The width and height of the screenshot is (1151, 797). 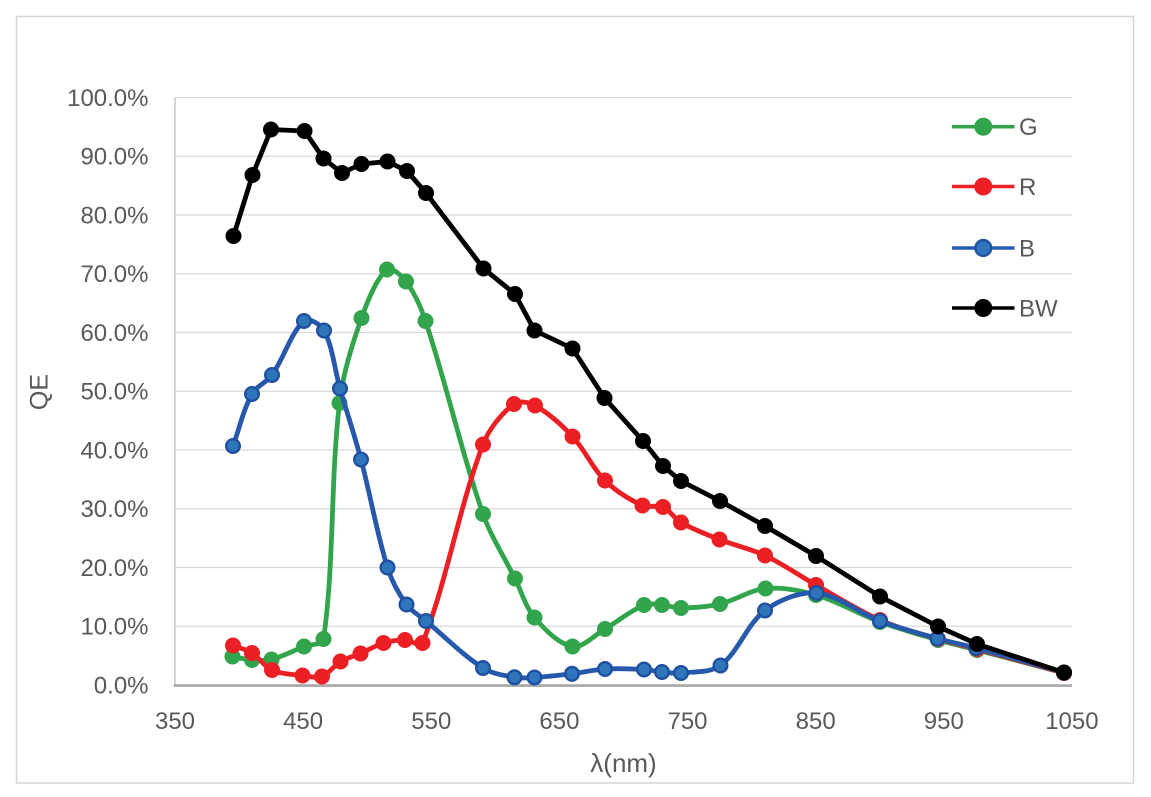 What do you see at coordinates (114, 392) in the screenshot?
I see `svg-text: 50.0%` at bounding box center [114, 392].